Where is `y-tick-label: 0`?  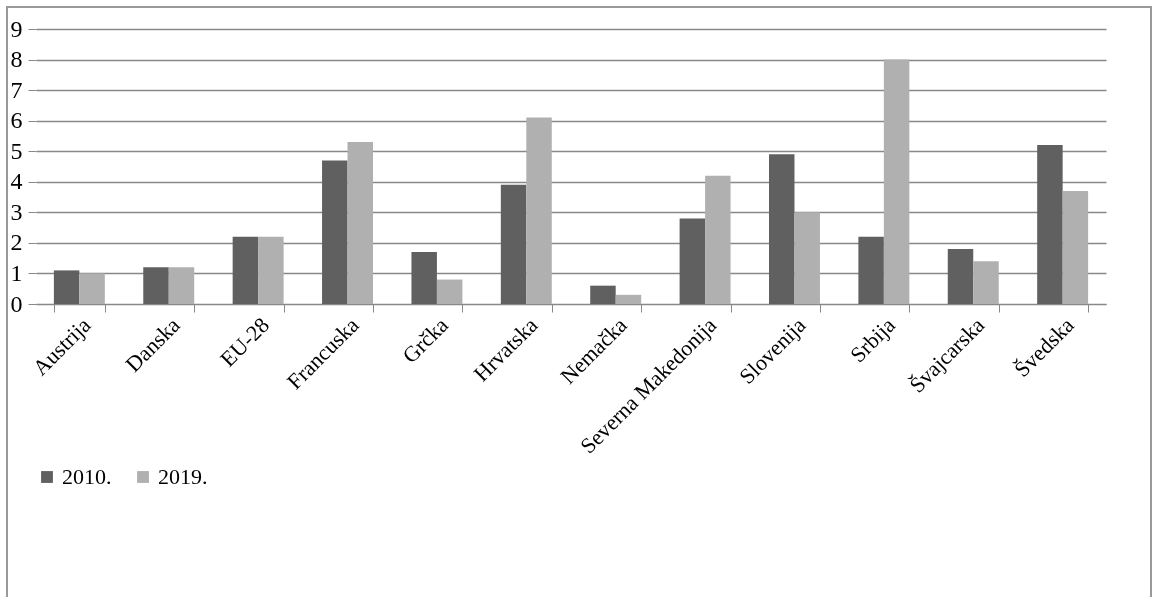
y-tick-label: 0 is located at coordinates (16, 303).